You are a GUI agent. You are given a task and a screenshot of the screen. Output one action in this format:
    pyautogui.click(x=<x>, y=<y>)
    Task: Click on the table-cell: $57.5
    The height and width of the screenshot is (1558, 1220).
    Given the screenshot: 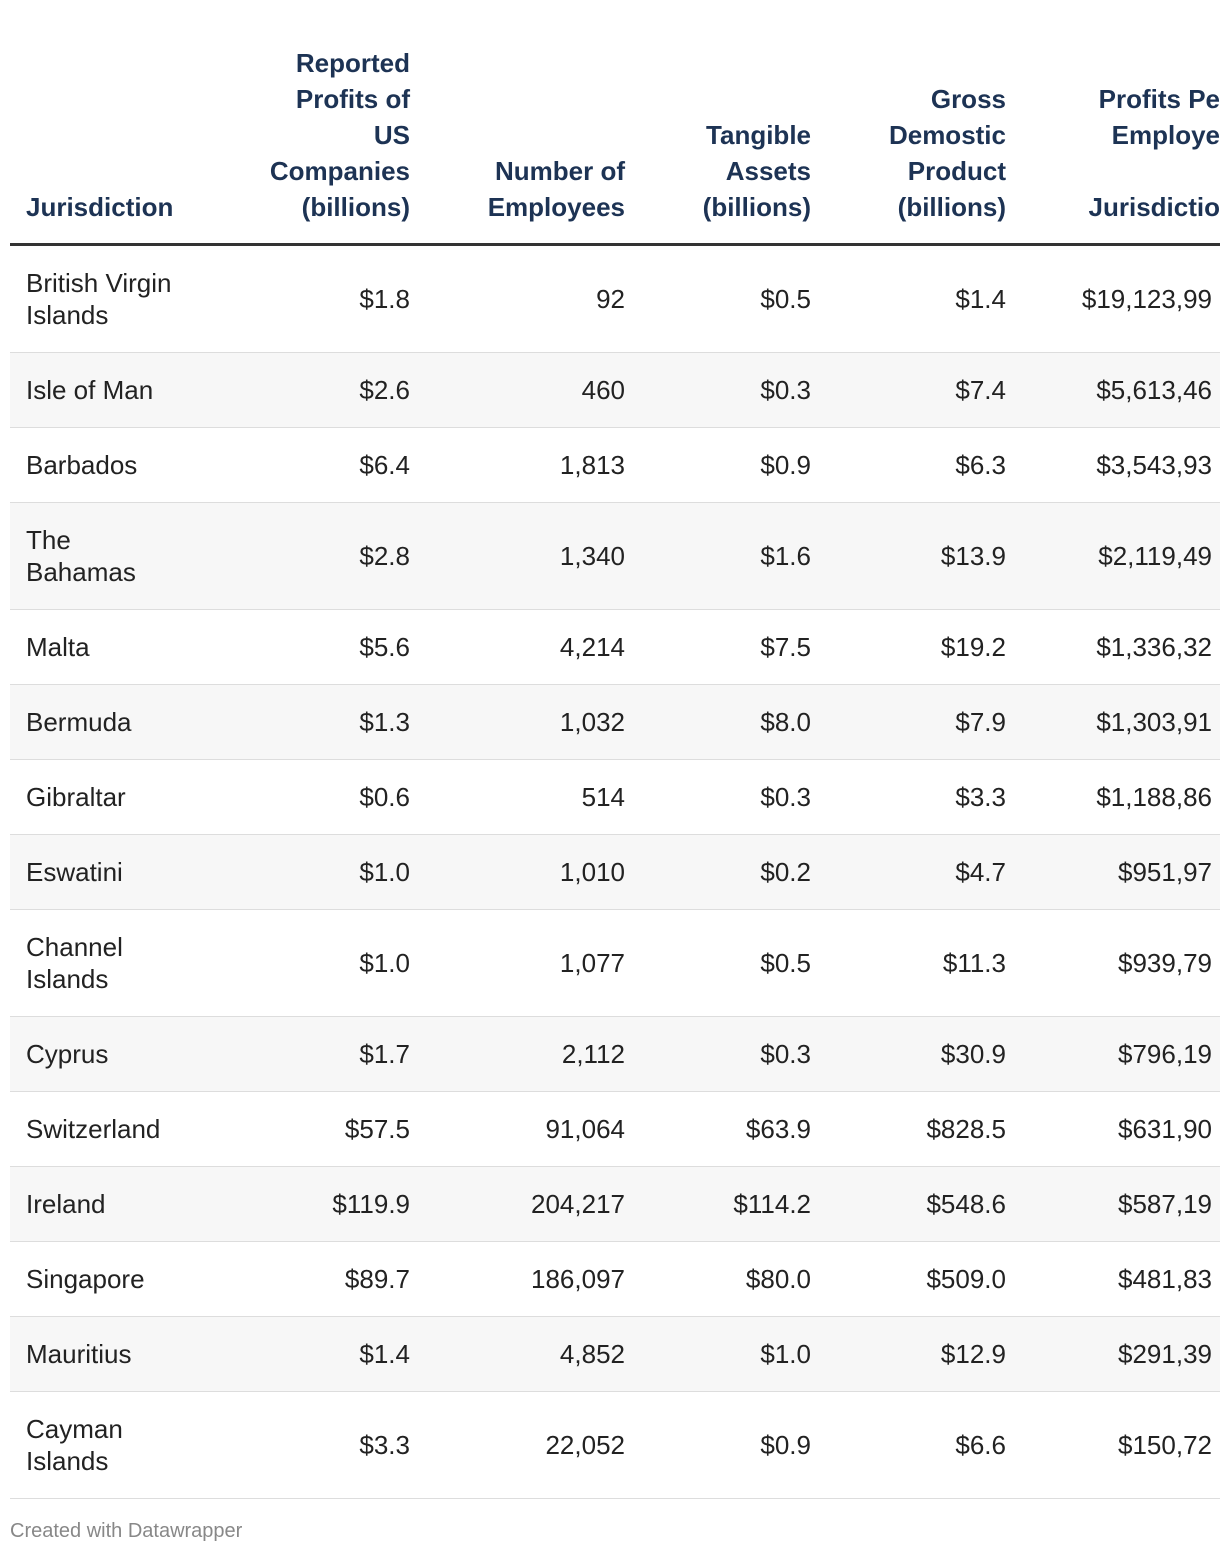 What is the action you would take?
    pyautogui.click(x=327, y=1129)
    